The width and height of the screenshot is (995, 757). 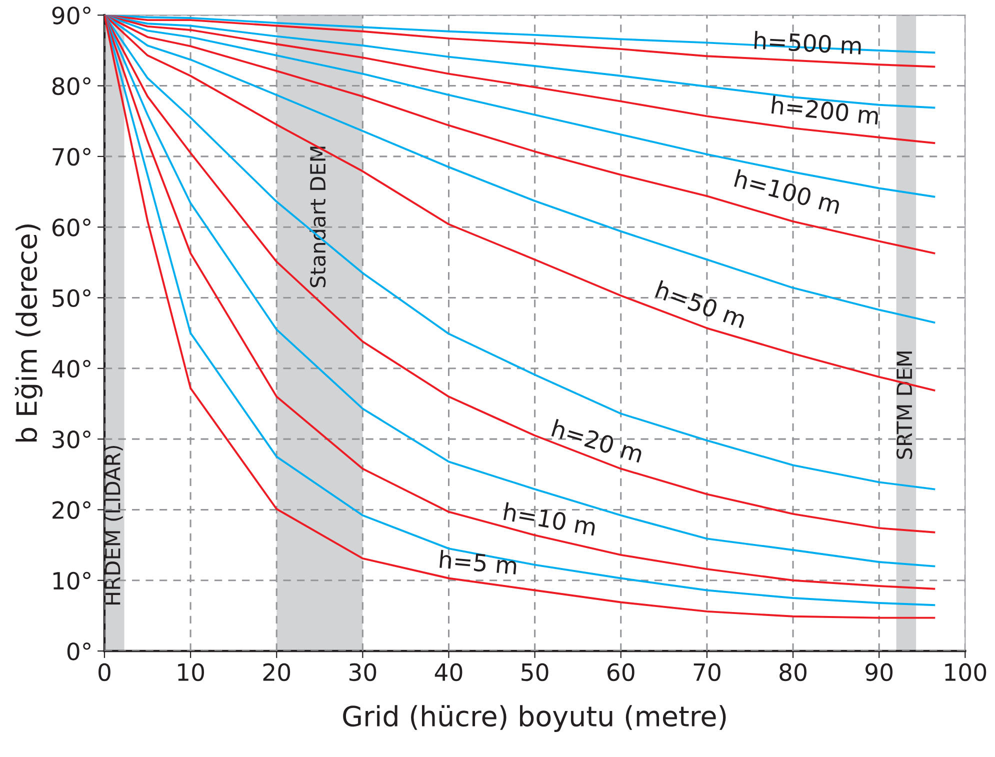 What do you see at coordinates (71, 227) in the screenshot?
I see `y-tick-label: 60°` at bounding box center [71, 227].